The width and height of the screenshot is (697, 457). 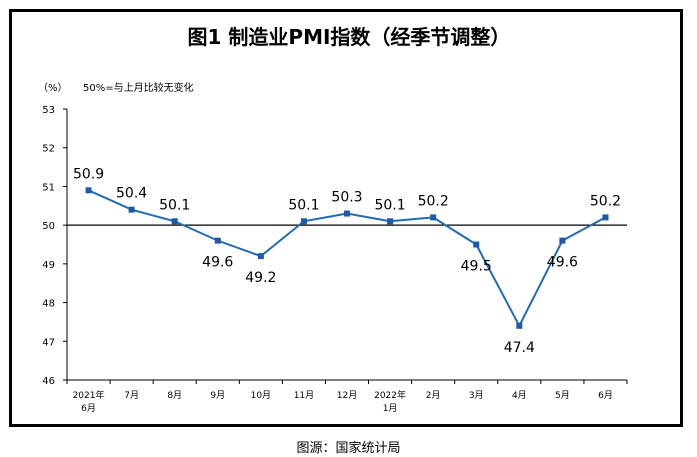 I want to click on y-tick-label: 48, so click(x=48, y=304).